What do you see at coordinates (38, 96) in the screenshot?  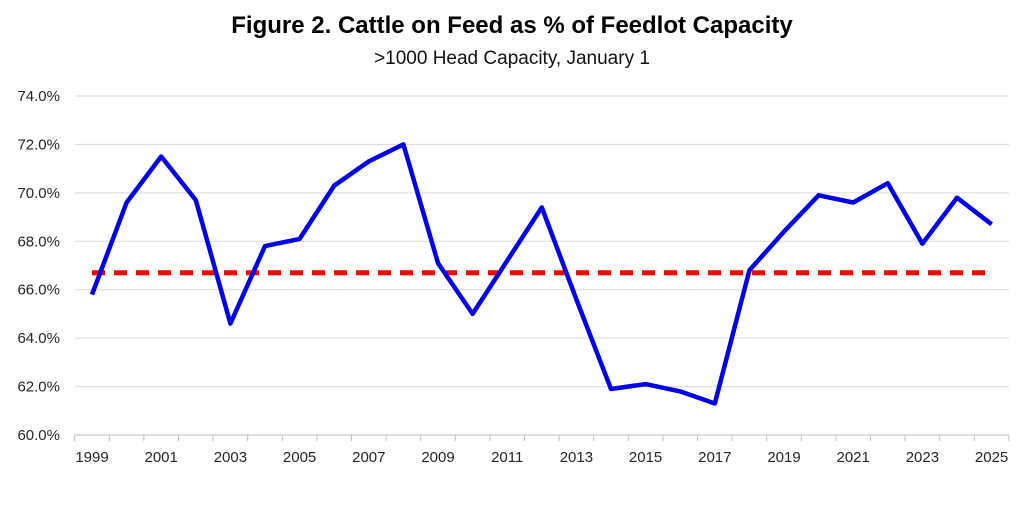 I see `y-axis-tick-label: 74.0%` at bounding box center [38, 96].